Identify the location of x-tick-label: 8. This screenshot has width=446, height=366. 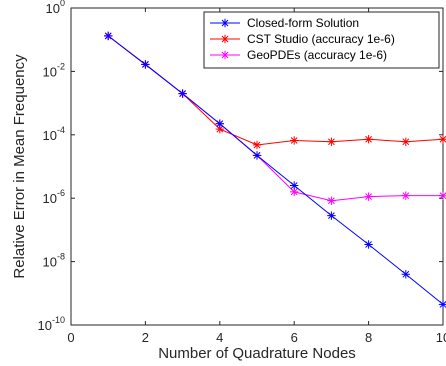
(368, 337).